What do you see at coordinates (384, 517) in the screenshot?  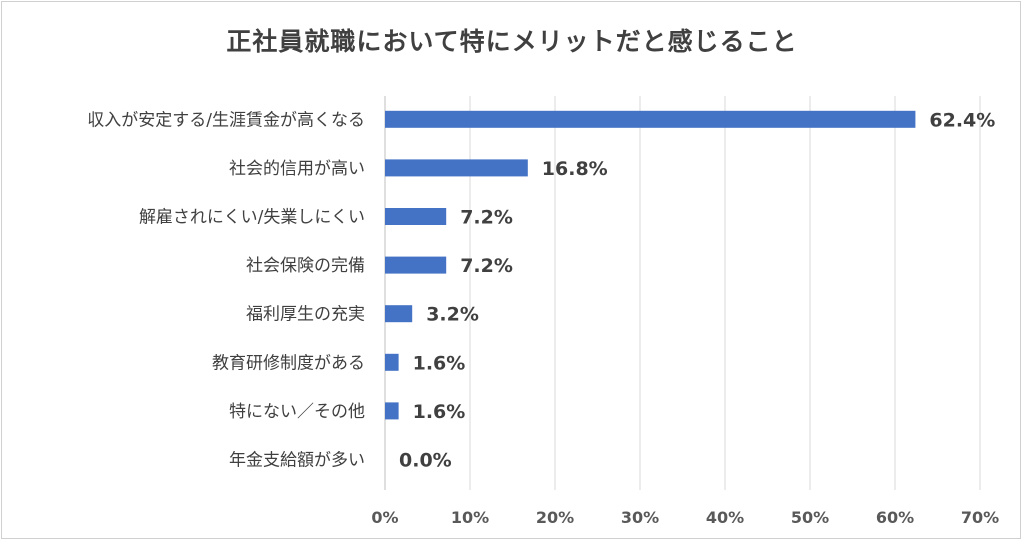 I see `x-tick-label: 0%` at bounding box center [384, 517].